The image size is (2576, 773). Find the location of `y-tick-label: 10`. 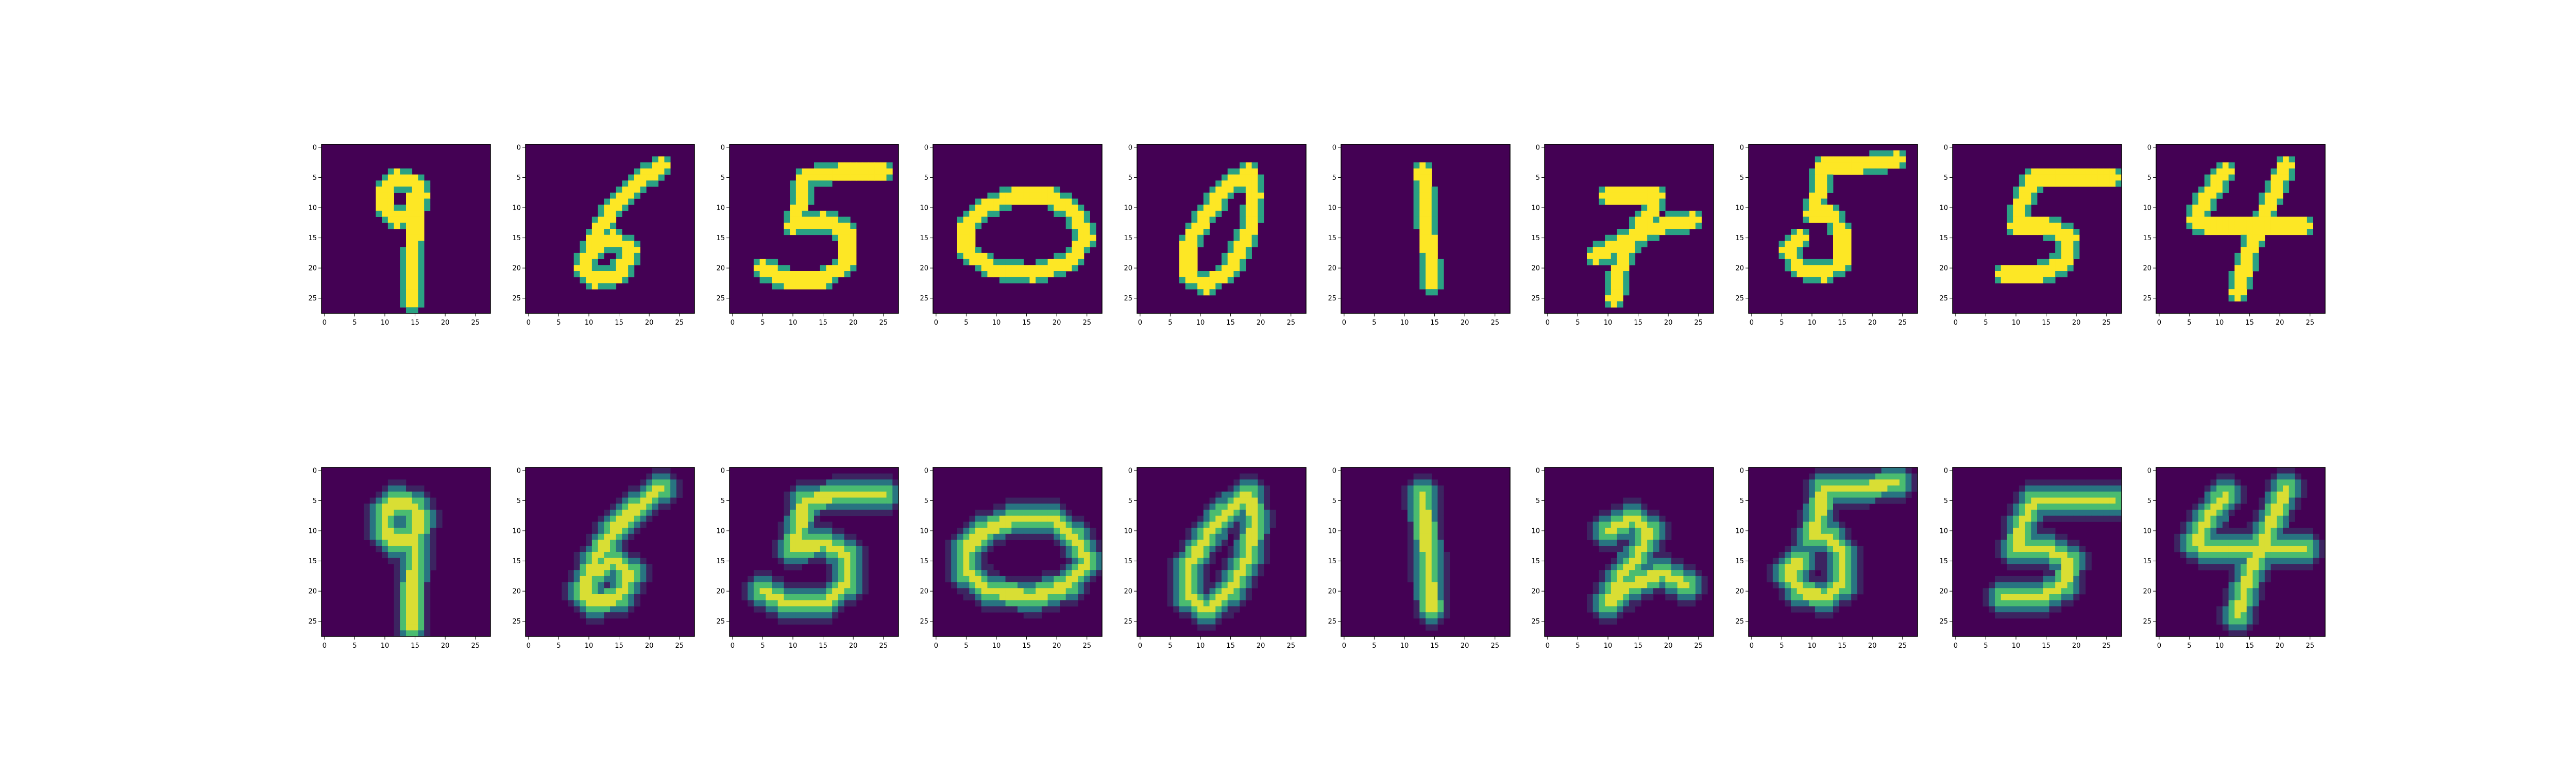

y-tick-label: 10 is located at coordinates (2147, 208).